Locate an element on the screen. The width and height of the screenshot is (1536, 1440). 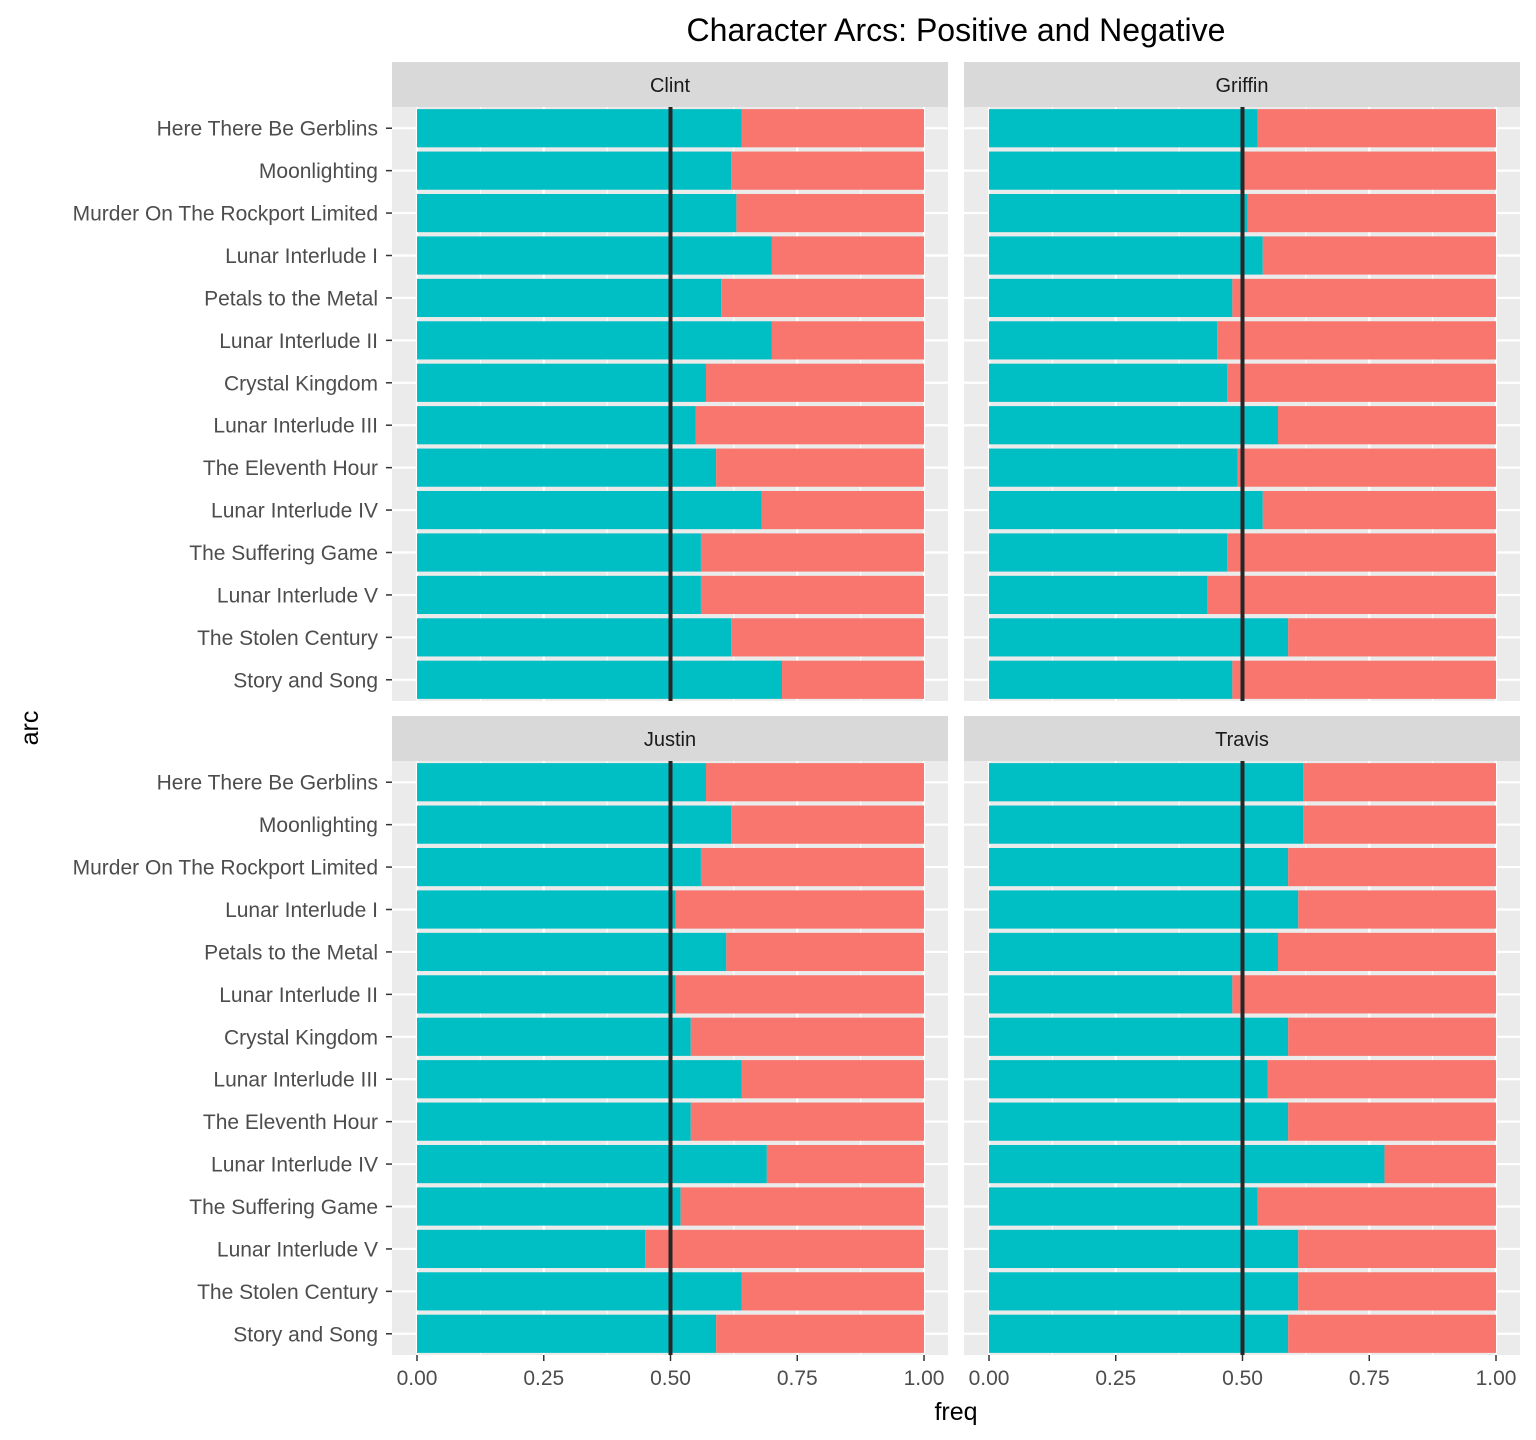
y-tick-label: Lunar Interlude I is located at coordinates (301, 910).